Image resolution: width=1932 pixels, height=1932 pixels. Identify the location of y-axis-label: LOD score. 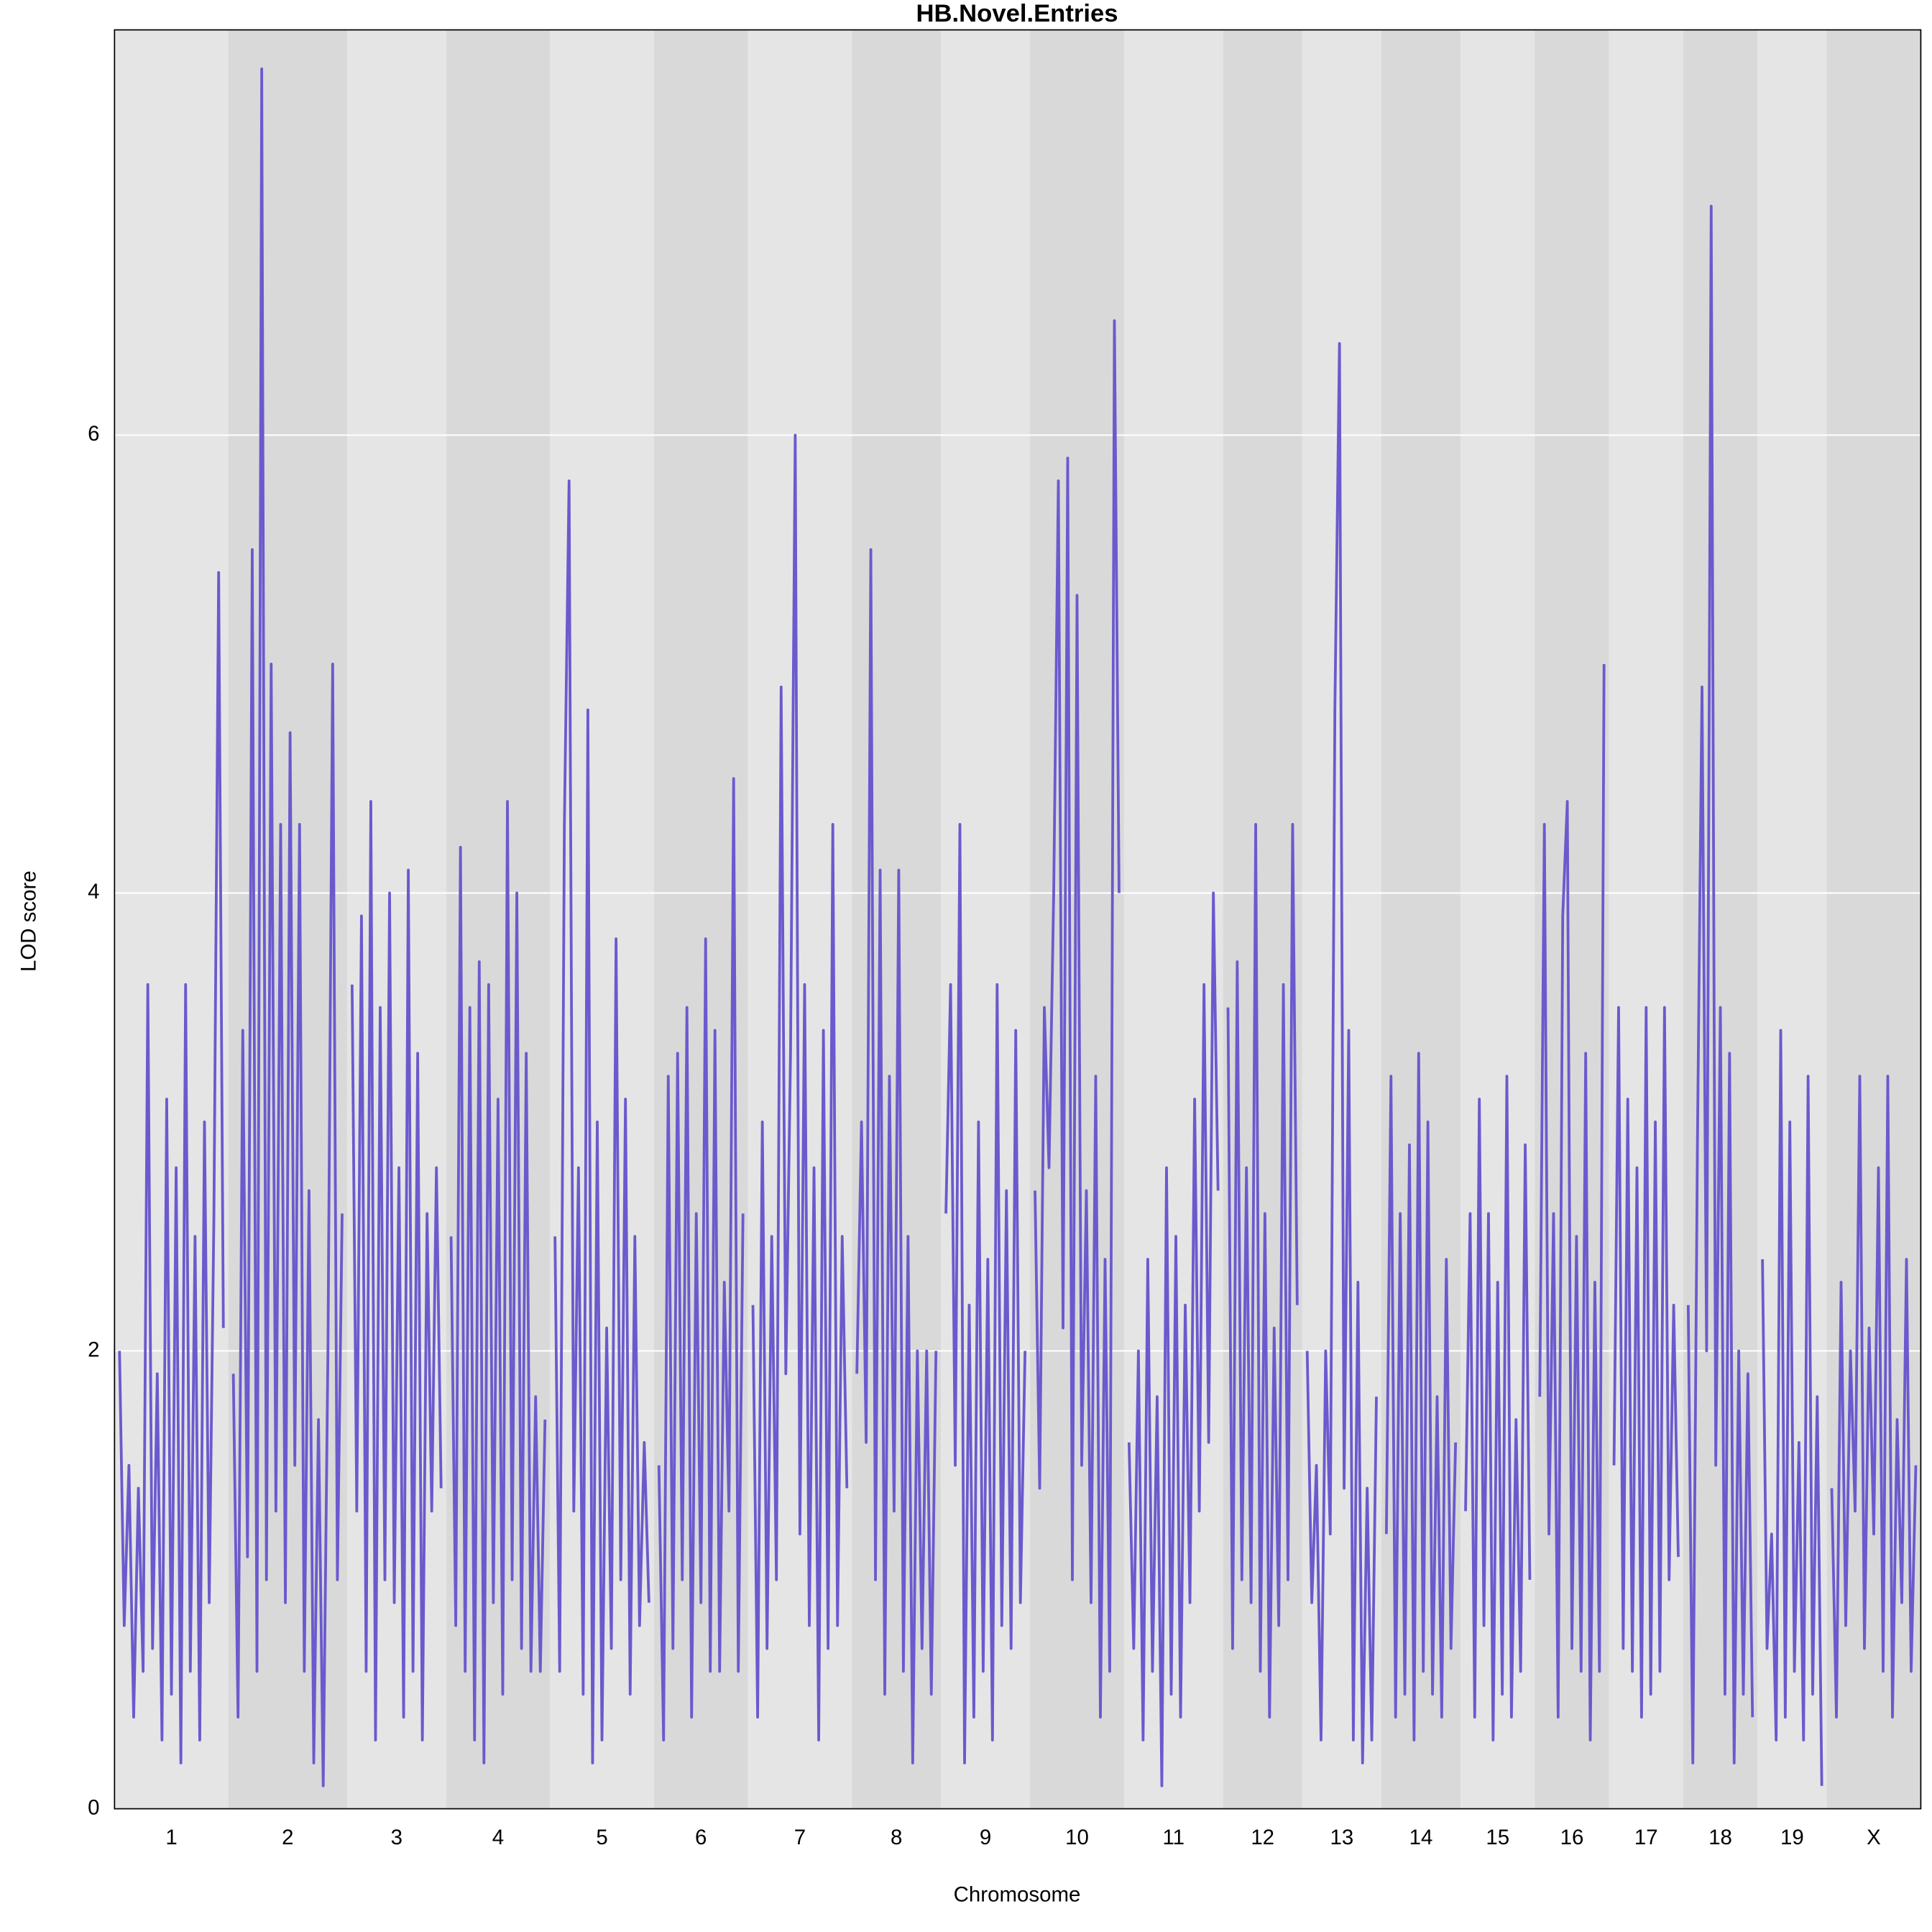
(28, 921).